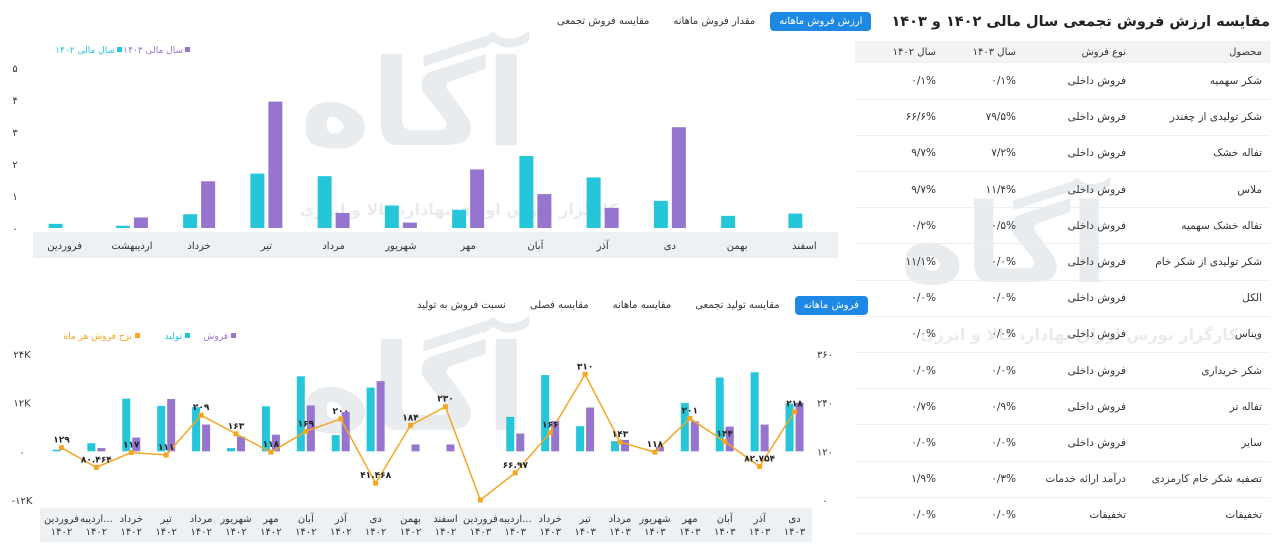  Describe the element at coordinates (642, 305) in the screenshot. I see `bottom-chart-tab-2: مقایسه ماهانه` at that location.